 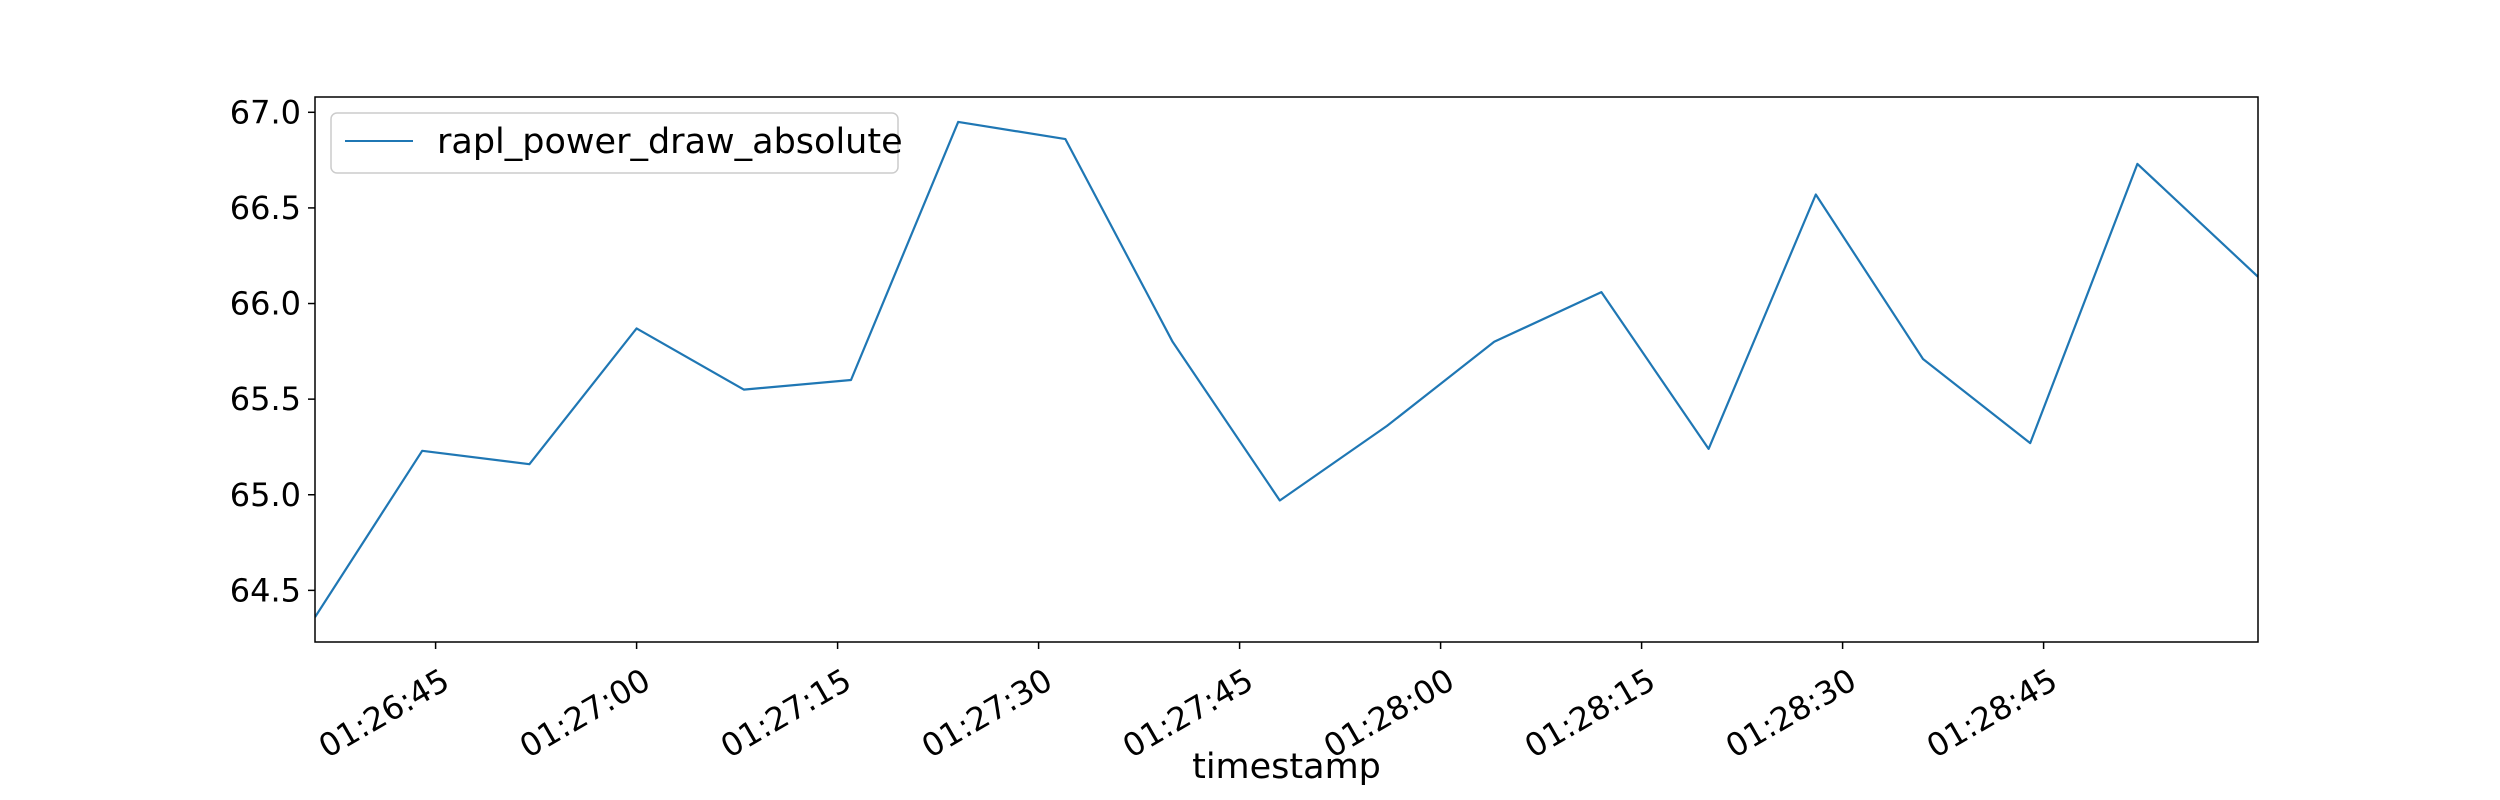 What do you see at coordinates (265, 399) in the screenshot?
I see `y-tick-label: 65.5` at bounding box center [265, 399].